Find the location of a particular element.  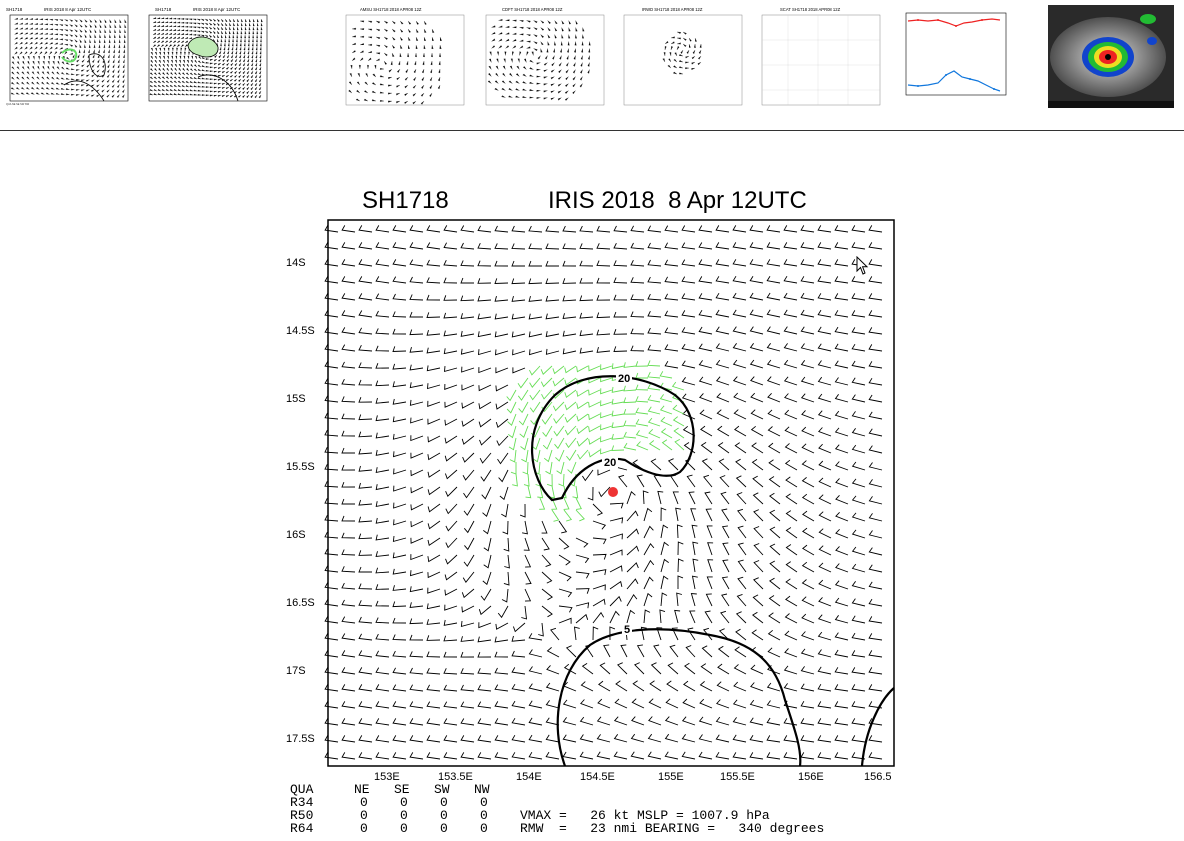

strong-wind-barbs is located at coordinates (595, 441).